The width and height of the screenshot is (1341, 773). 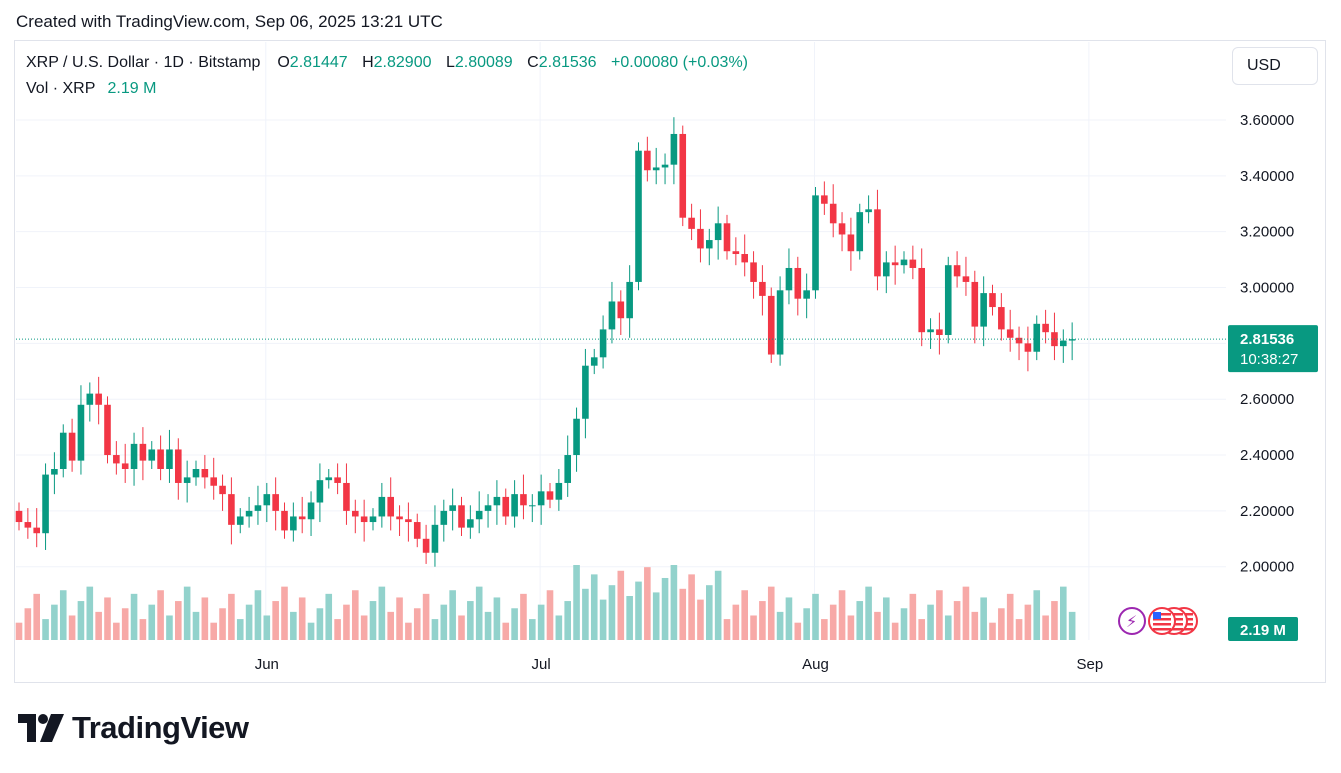 I want to click on last-price-label: 2.81536, so click(x=1267, y=339).